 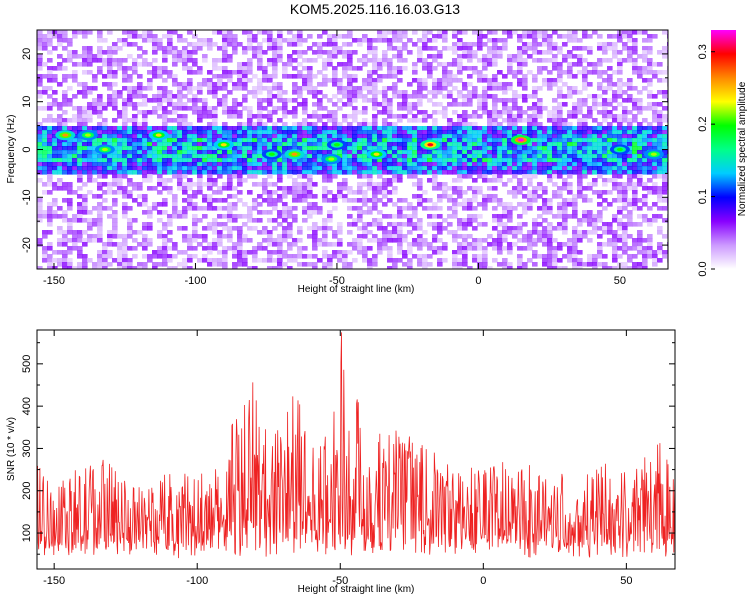 I want to click on heatmap-hotspot-core, so click(x=376, y=154).